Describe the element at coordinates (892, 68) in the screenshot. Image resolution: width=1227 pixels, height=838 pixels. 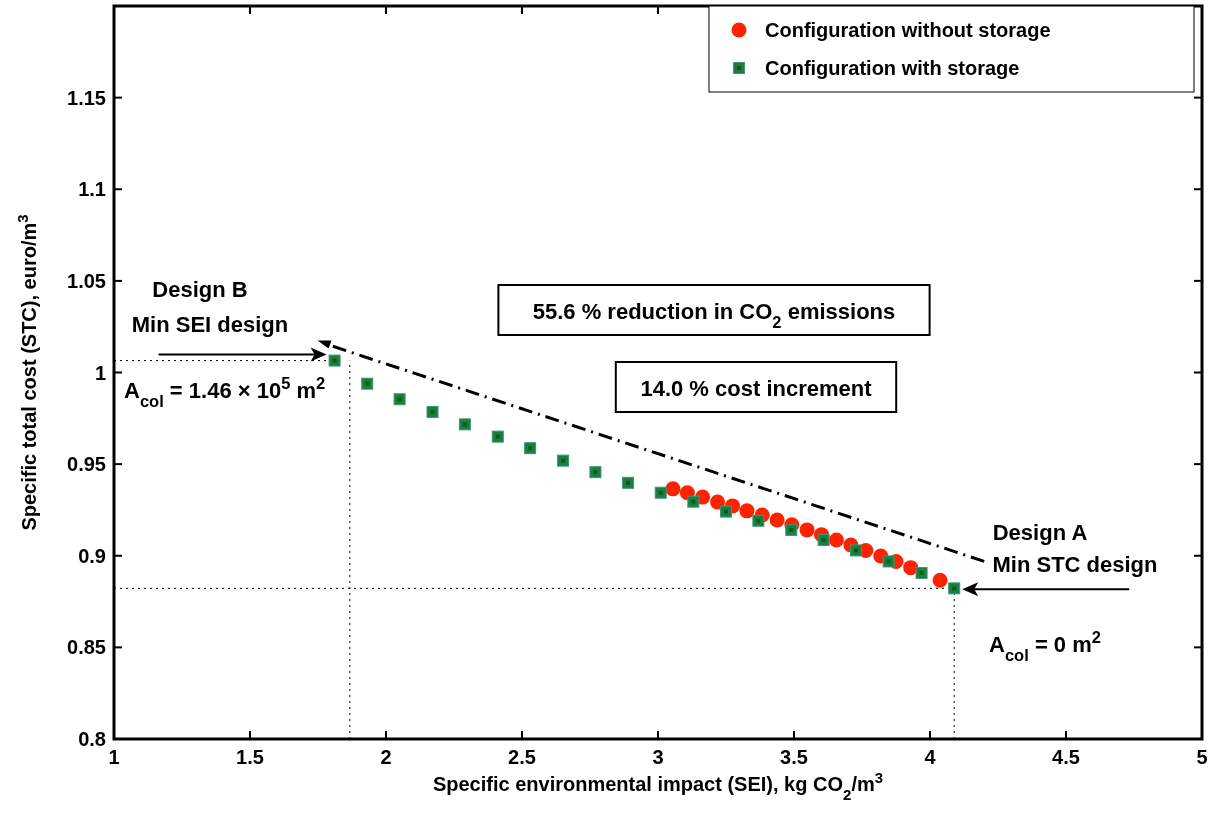
I see `legend-label: Configuration with storage` at that location.